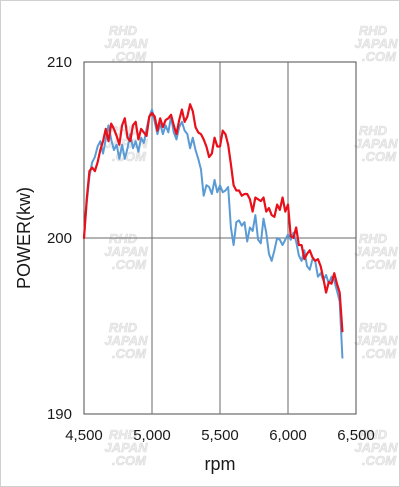  What do you see at coordinates (59, 62) in the screenshot?
I see `y-tick-label: 210` at bounding box center [59, 62].